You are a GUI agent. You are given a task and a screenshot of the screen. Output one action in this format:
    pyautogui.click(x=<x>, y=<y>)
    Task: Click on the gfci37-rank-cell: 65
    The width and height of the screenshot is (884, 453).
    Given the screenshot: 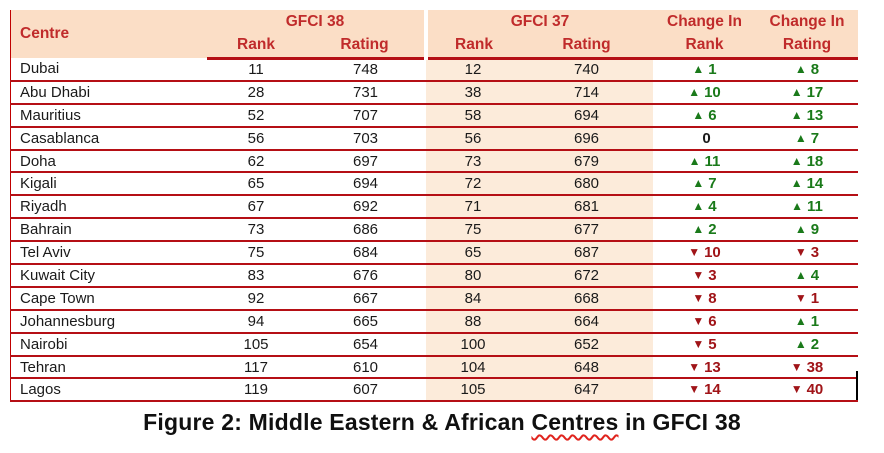 What is the action you would take?
    pyautogui.click(x=473, y=253)
    